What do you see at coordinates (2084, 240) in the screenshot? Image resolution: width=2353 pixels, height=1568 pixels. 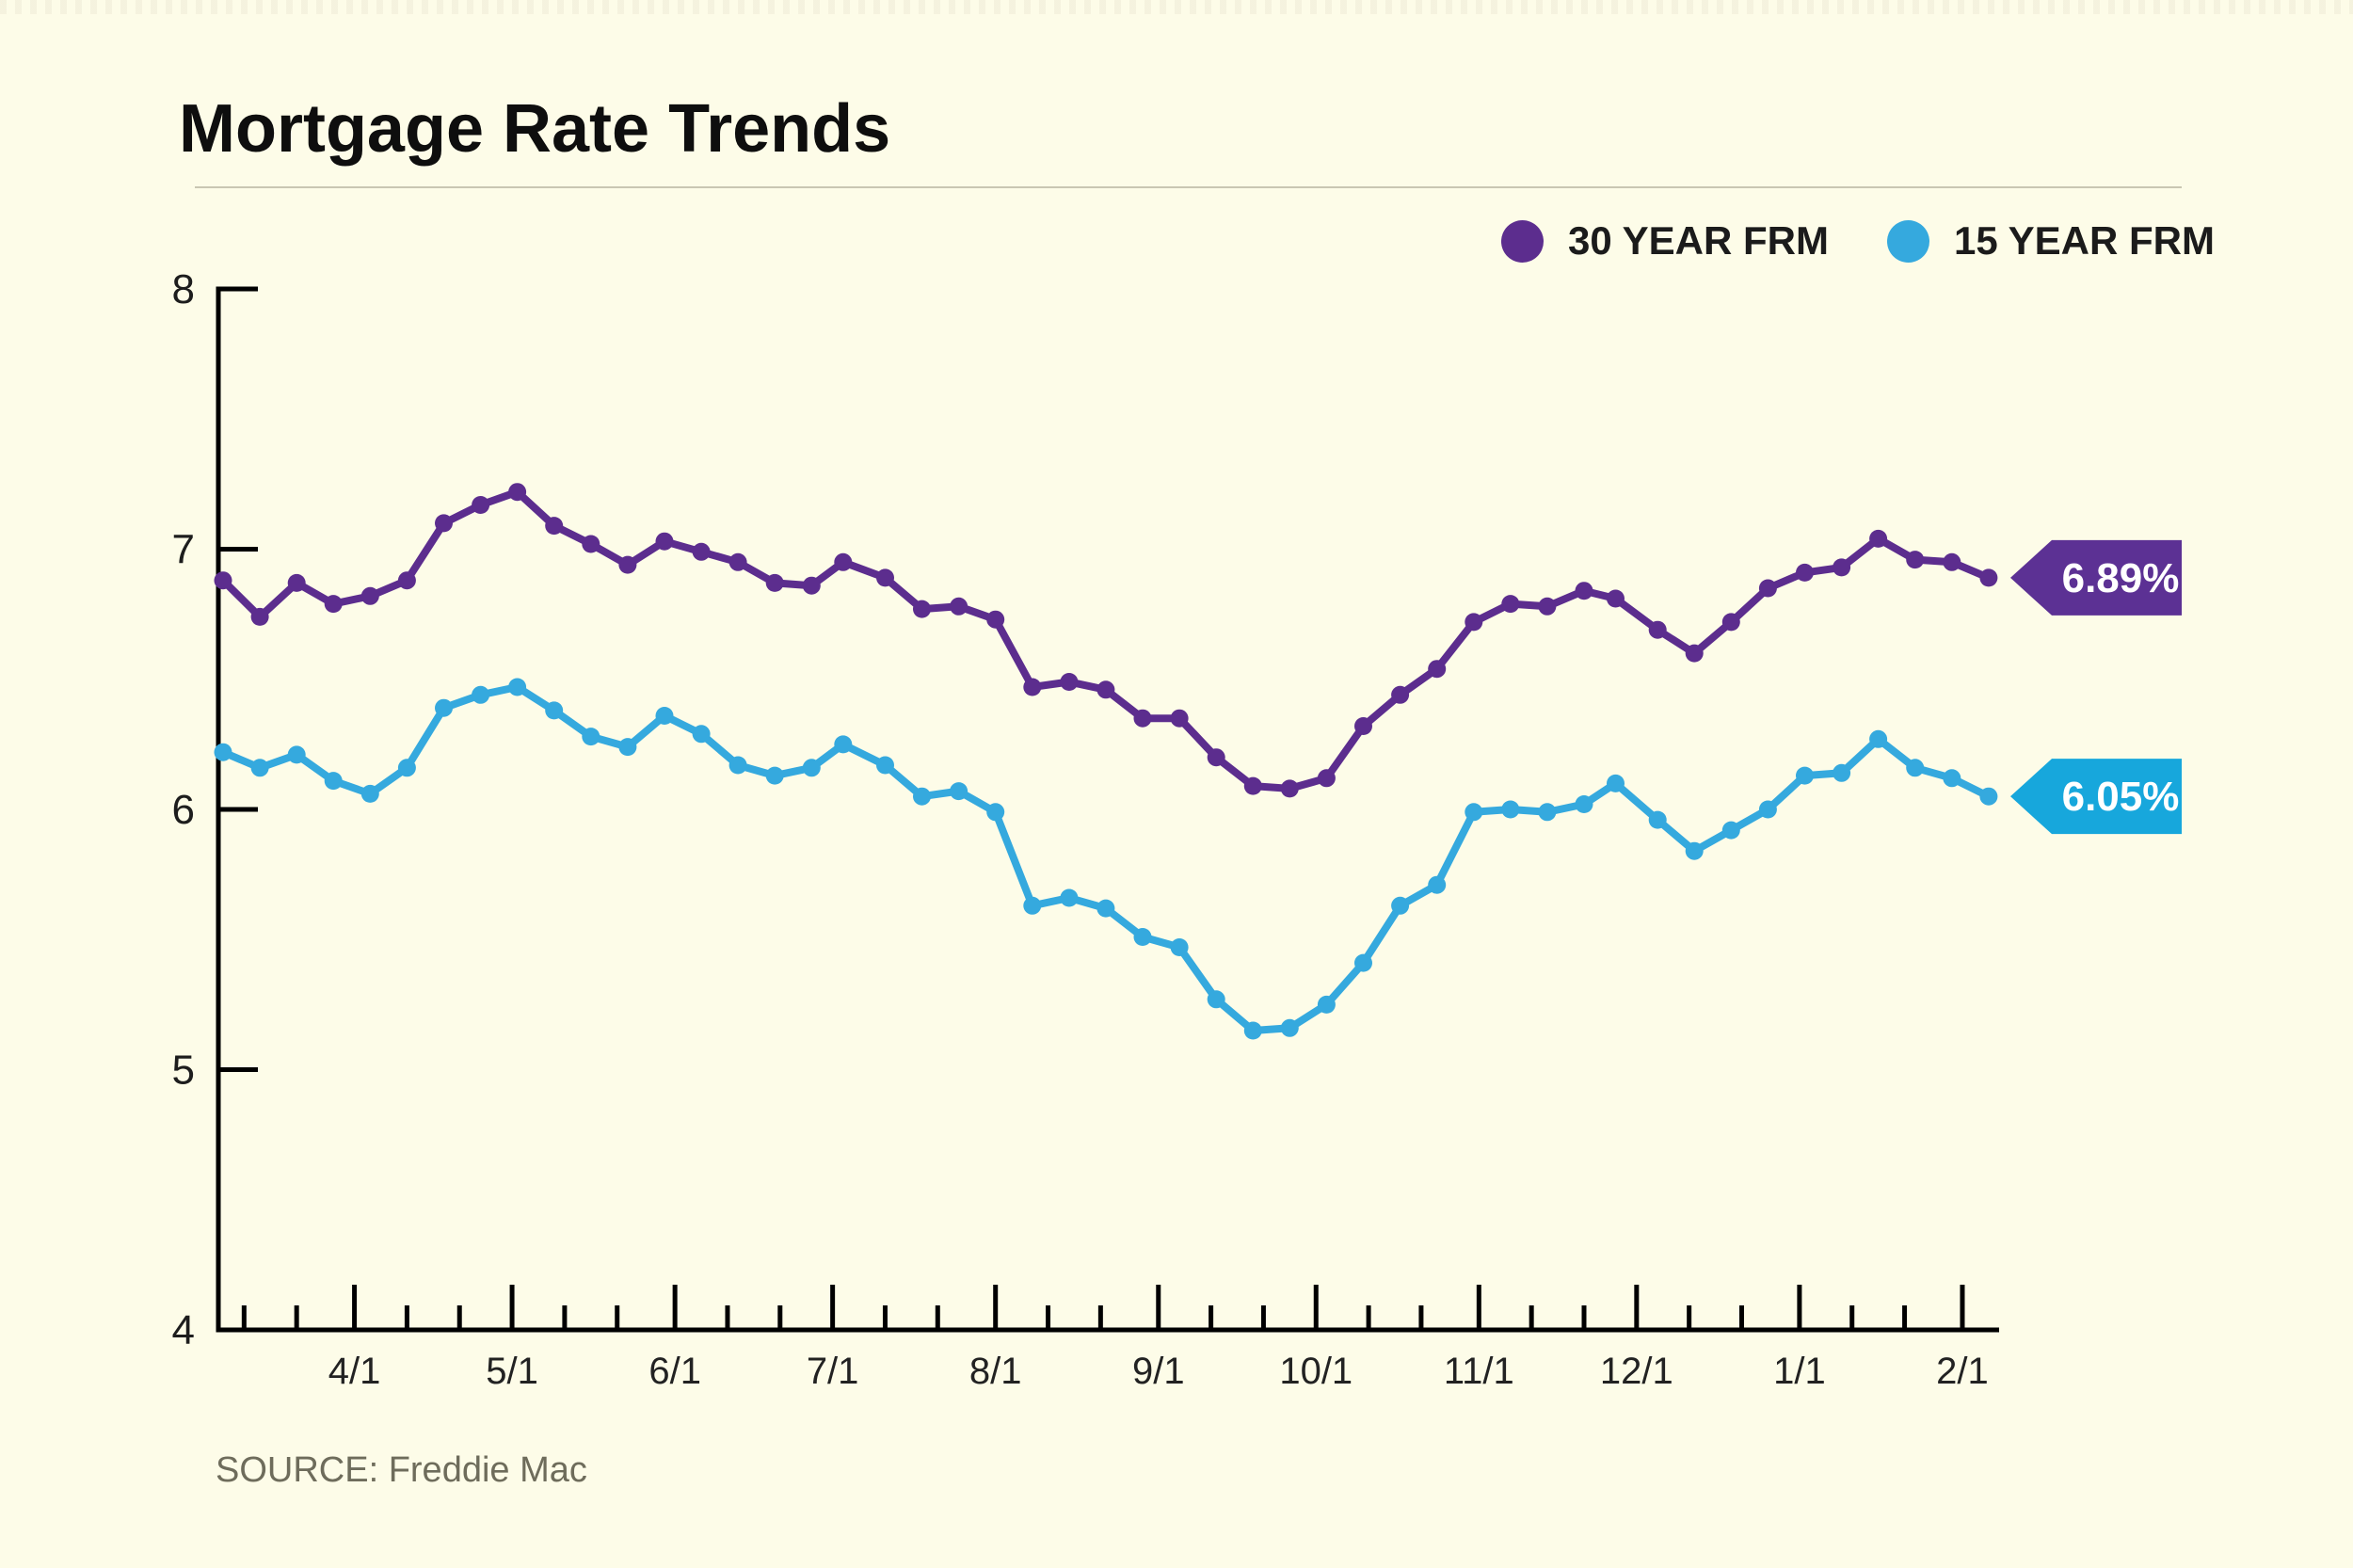 I see `legend-label-15yr: 15 YEAR FRM` at bounding box center [2084, 240].